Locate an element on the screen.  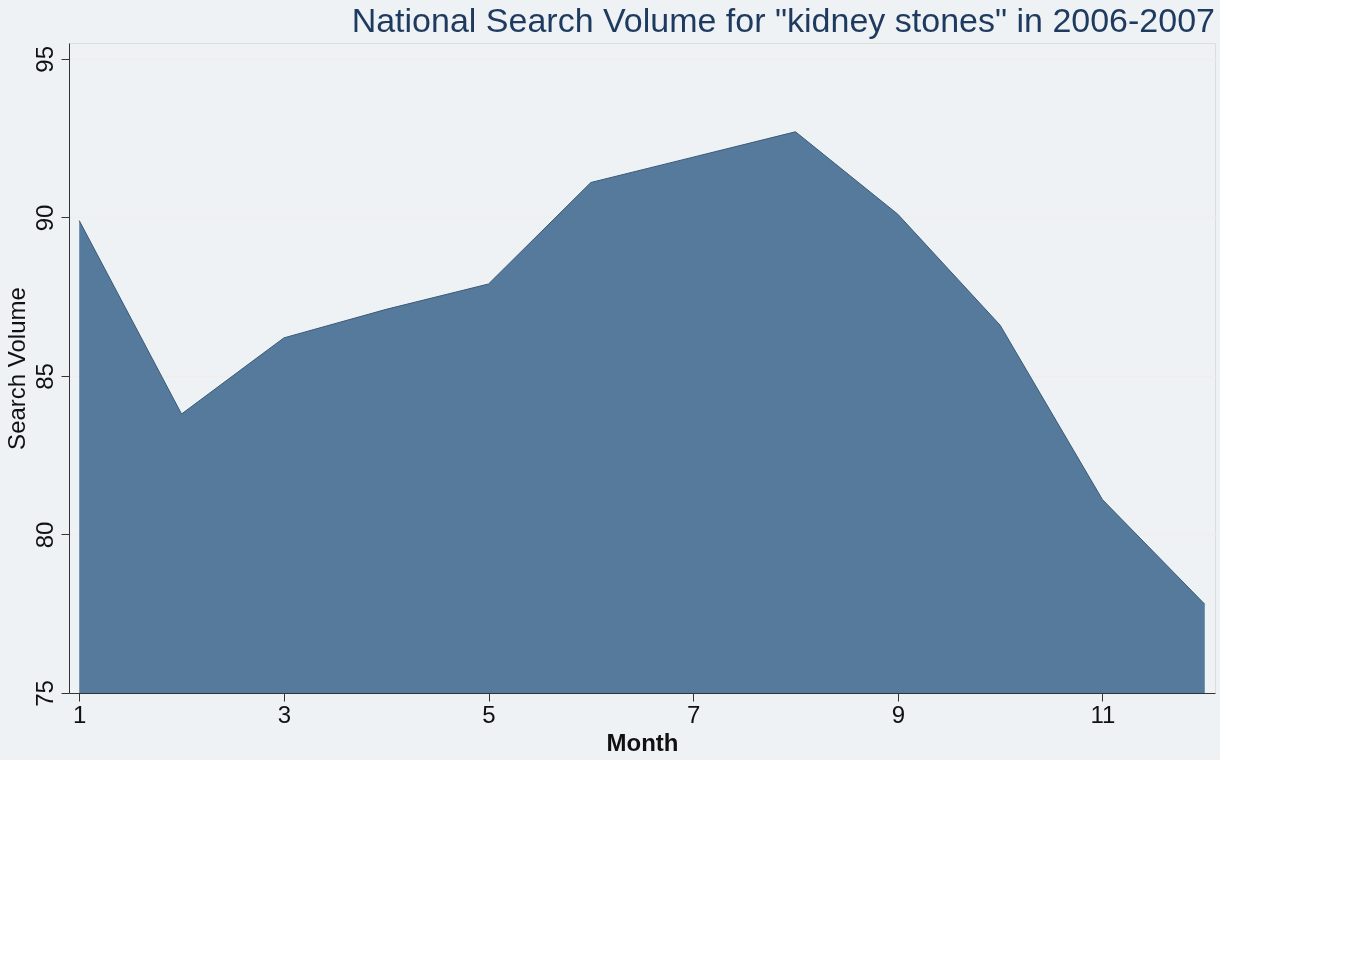
y-tick-label: 95 is located at coordinates (44, 59).